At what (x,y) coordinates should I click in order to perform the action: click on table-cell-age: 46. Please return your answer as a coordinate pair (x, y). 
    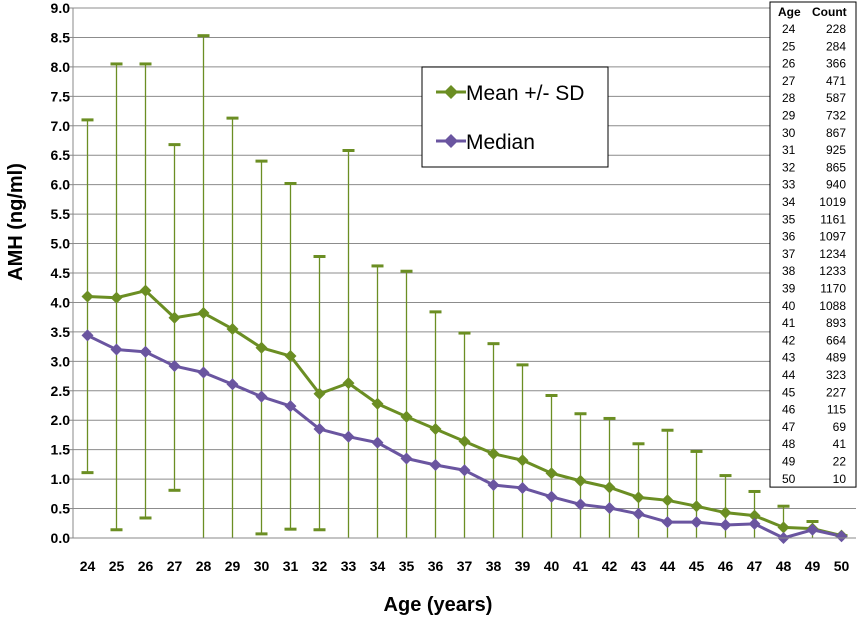
    Looking at the image, I should click on (789, 410).